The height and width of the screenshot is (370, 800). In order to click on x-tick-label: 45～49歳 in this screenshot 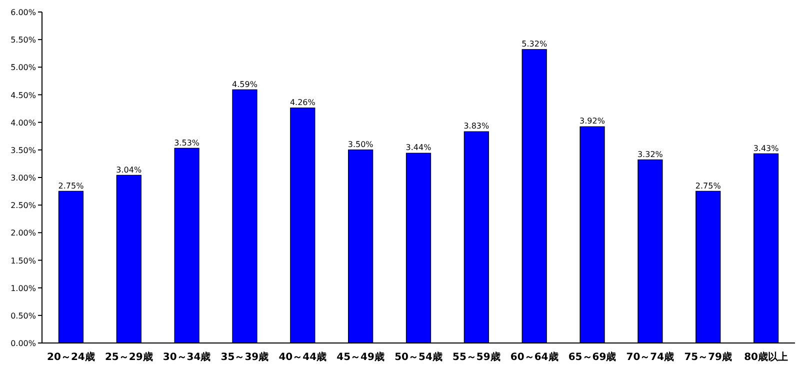, I will do `click(360, 357)`.